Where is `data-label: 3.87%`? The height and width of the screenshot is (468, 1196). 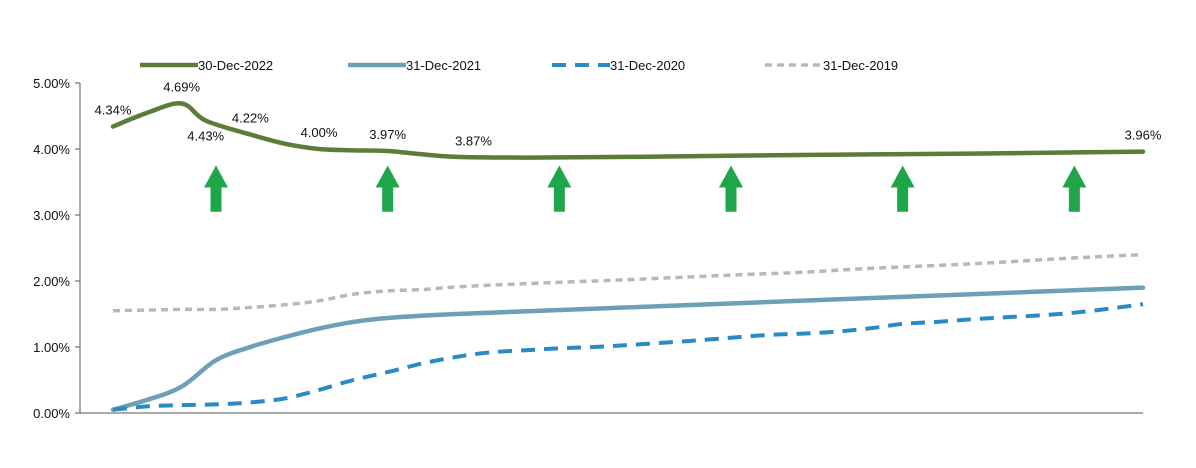 data-label: 3.87% is located at coordinates (473, 141).